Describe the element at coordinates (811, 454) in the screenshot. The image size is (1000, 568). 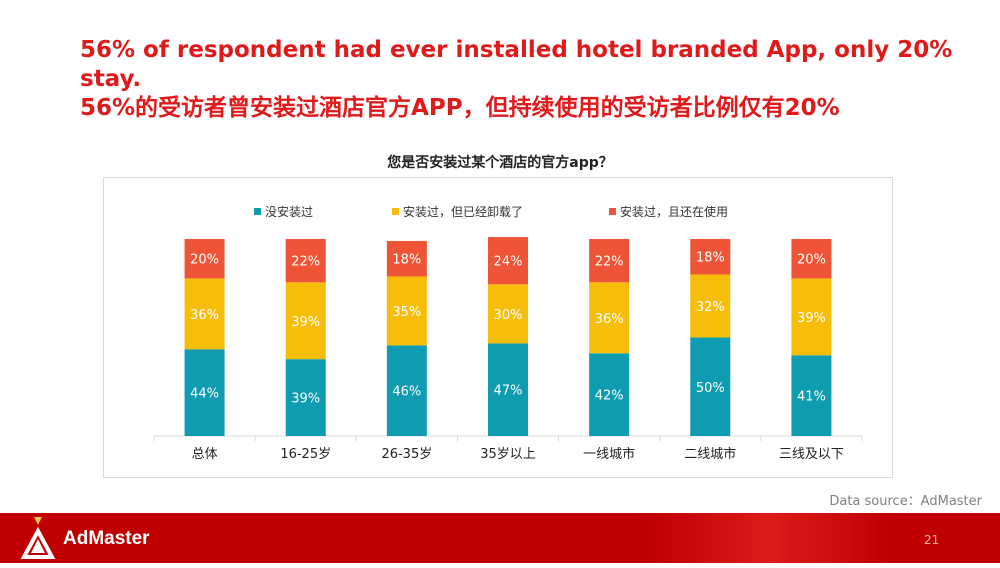
I see `category-label-7: 三线及以下` at that location.